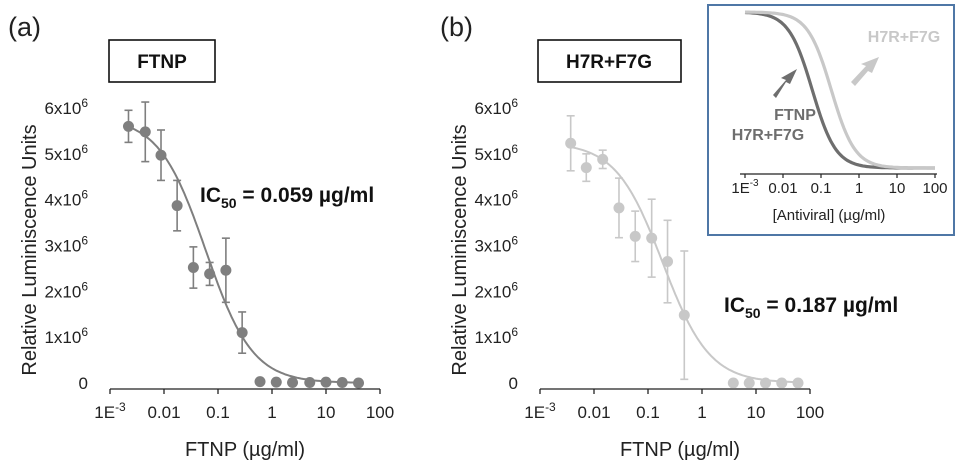 This screenshot has height=463, width=959. What do you see at coordinates (24, 27) in the screenshot?
I see `panel-a-letter: (a)` at bounding box center [24, 27].